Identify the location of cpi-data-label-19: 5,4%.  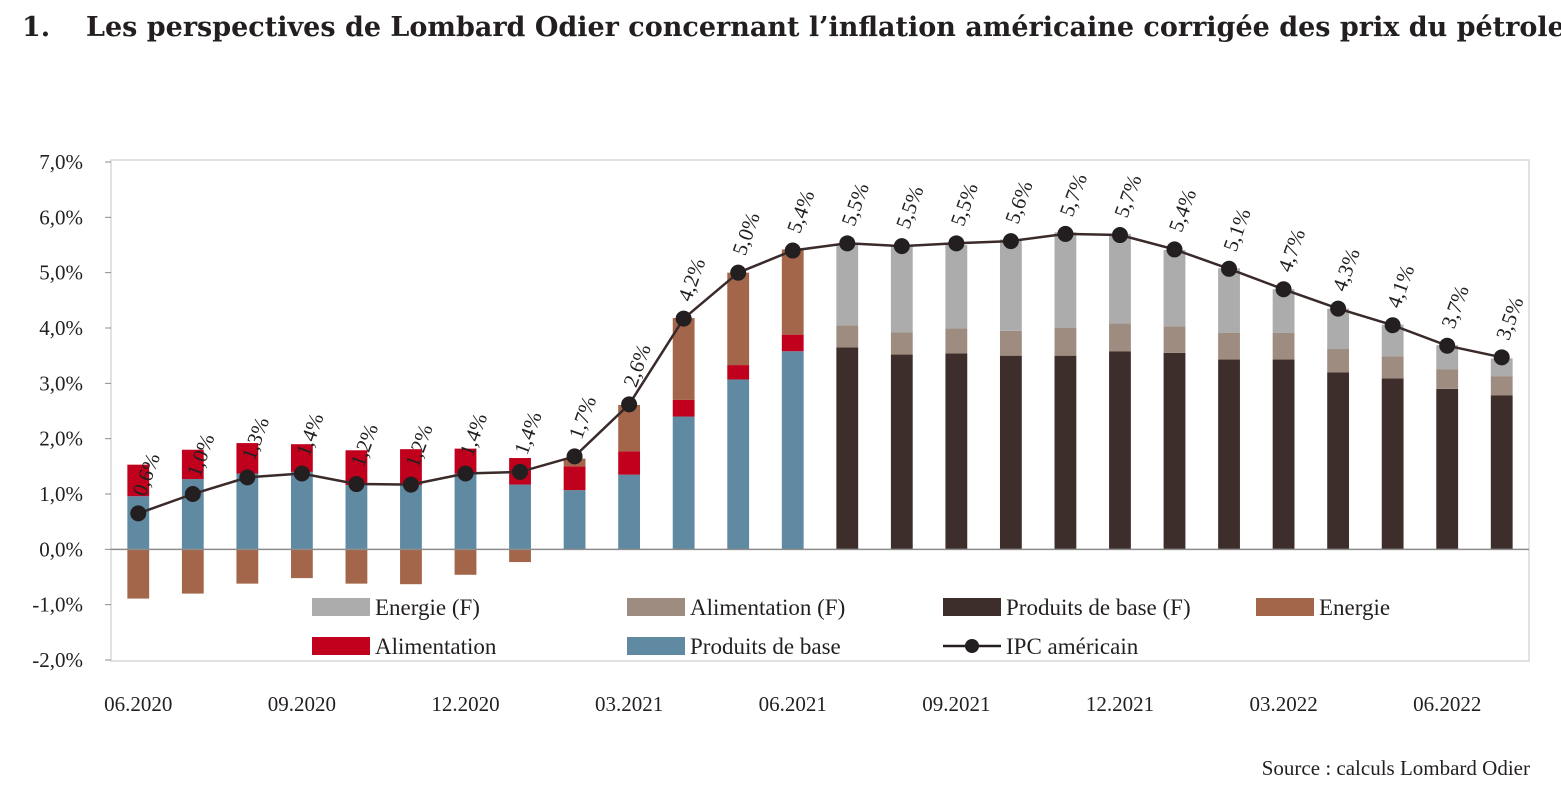
(1183, 210).